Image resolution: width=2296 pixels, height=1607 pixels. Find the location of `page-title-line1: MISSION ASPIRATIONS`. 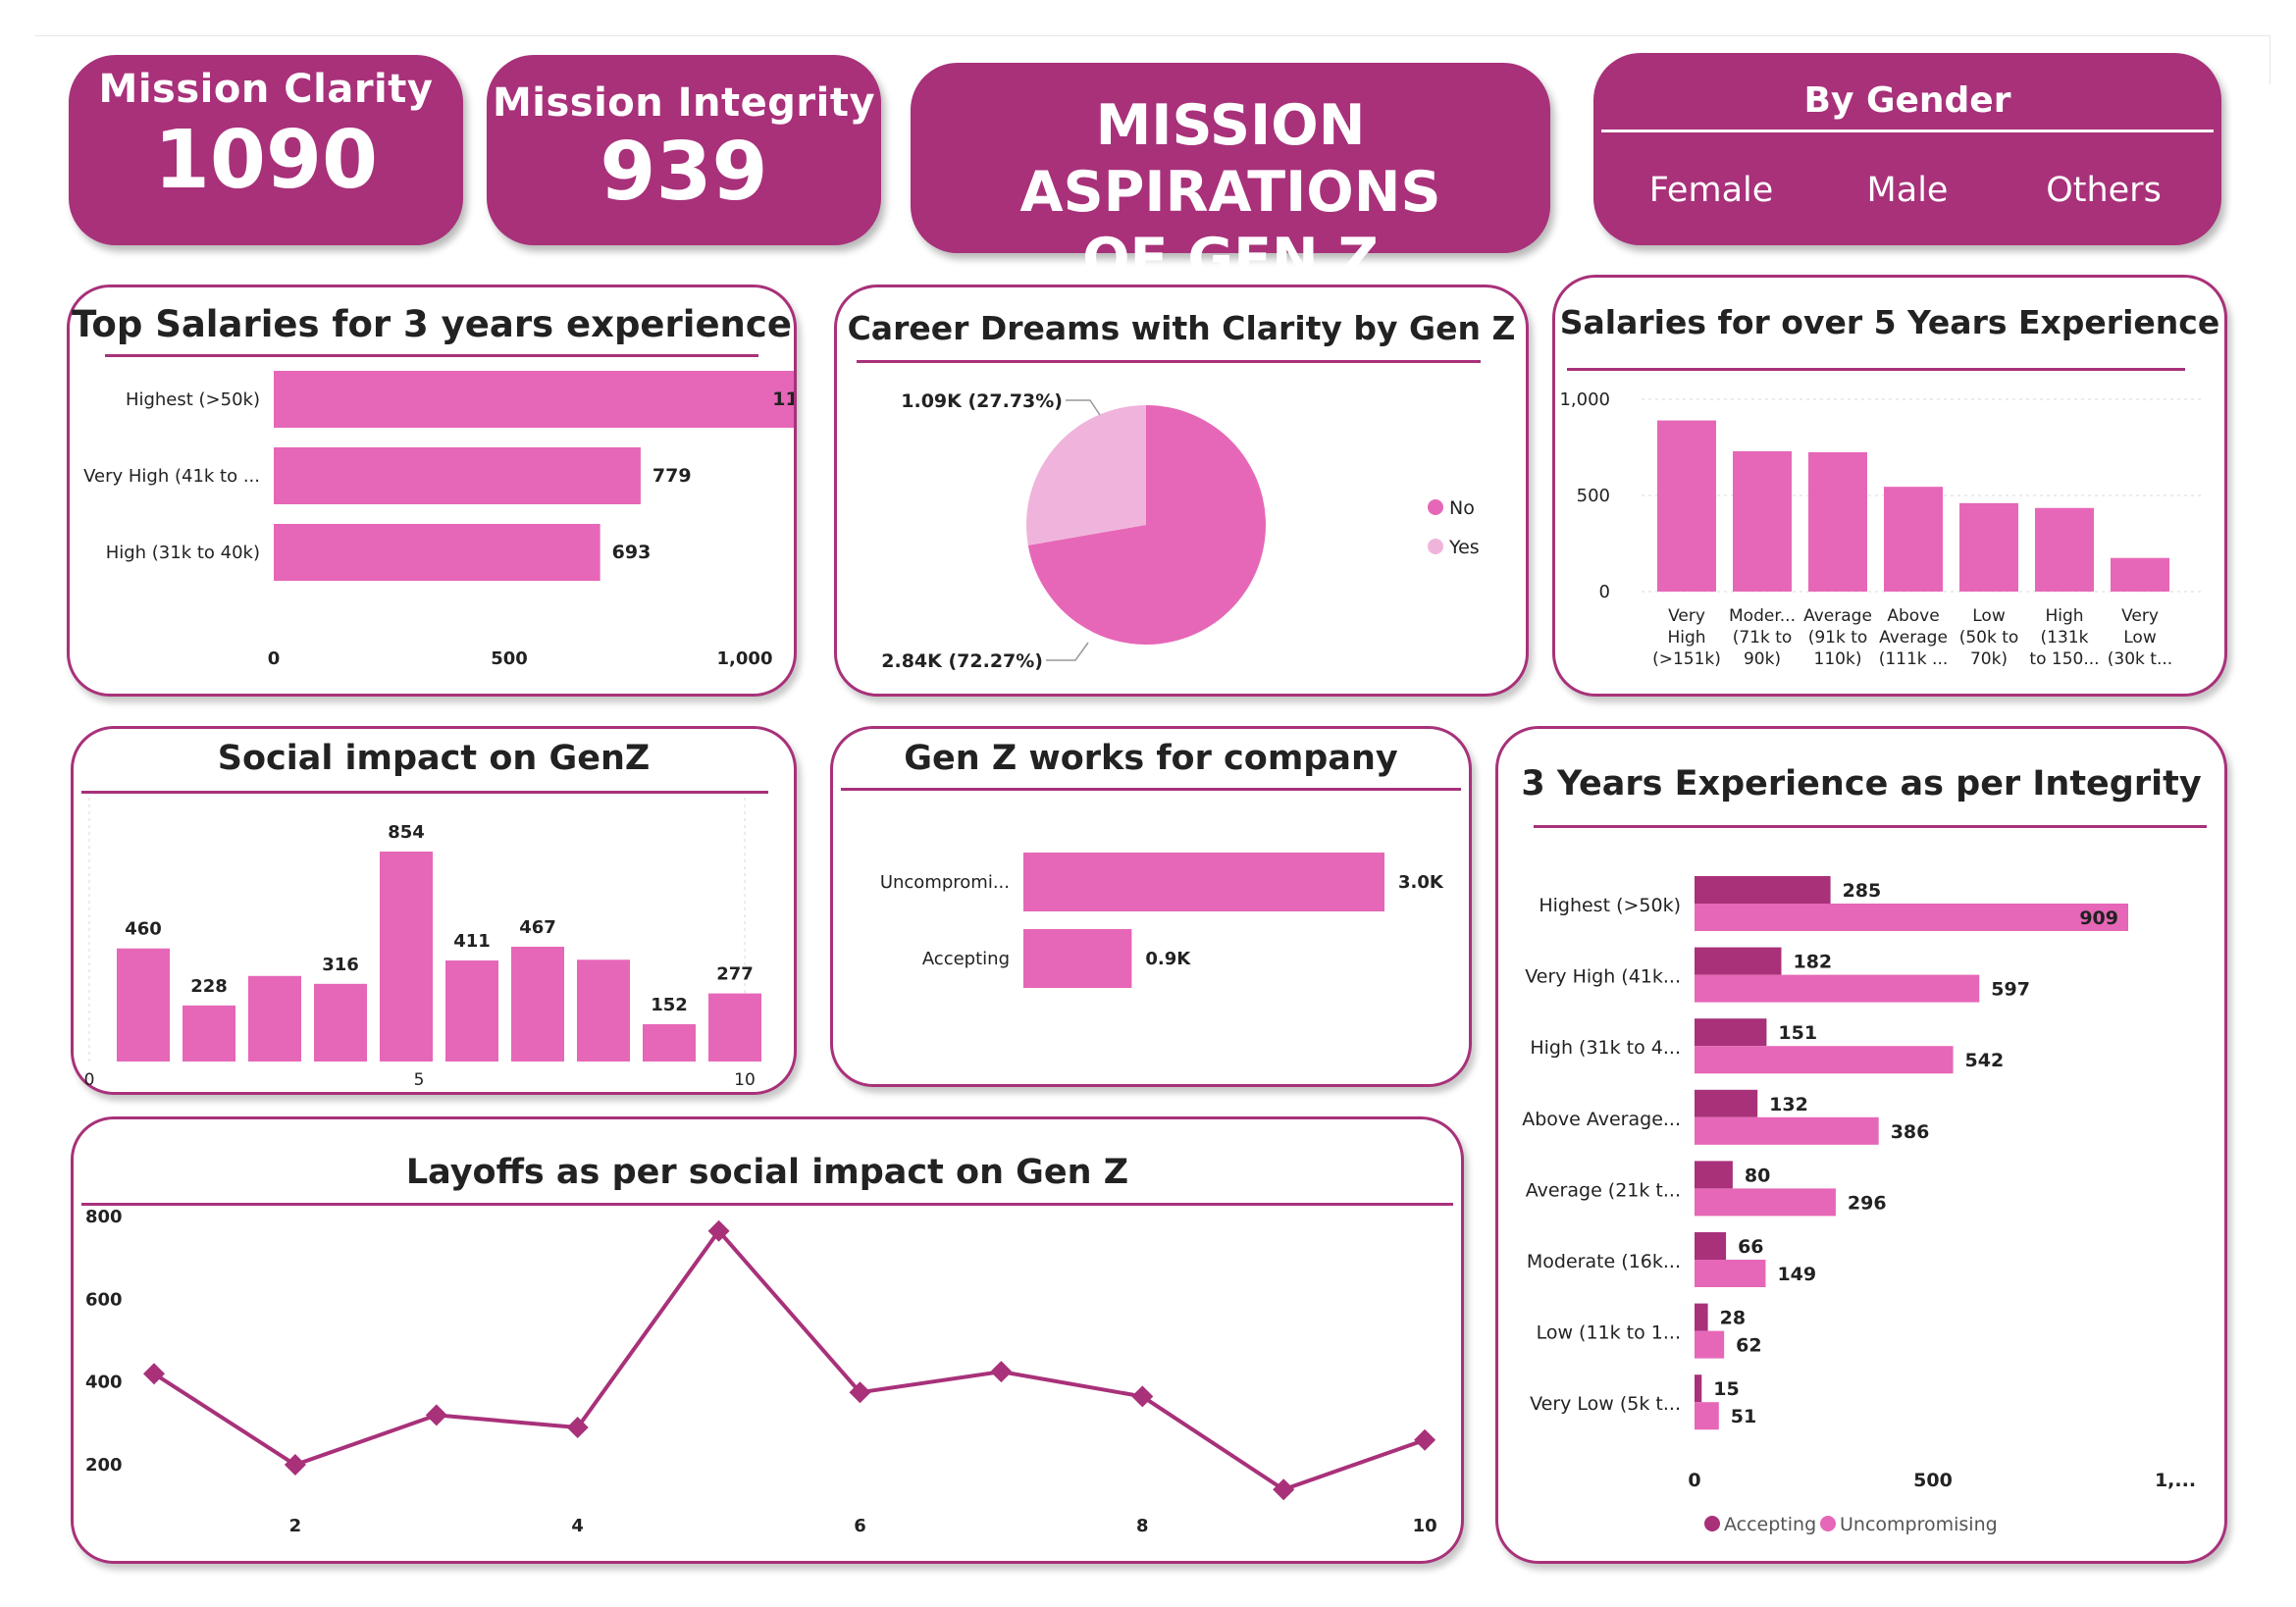

page-title-line1: MISSION ASPIRATIONS is located at coordinates (1230, 159).